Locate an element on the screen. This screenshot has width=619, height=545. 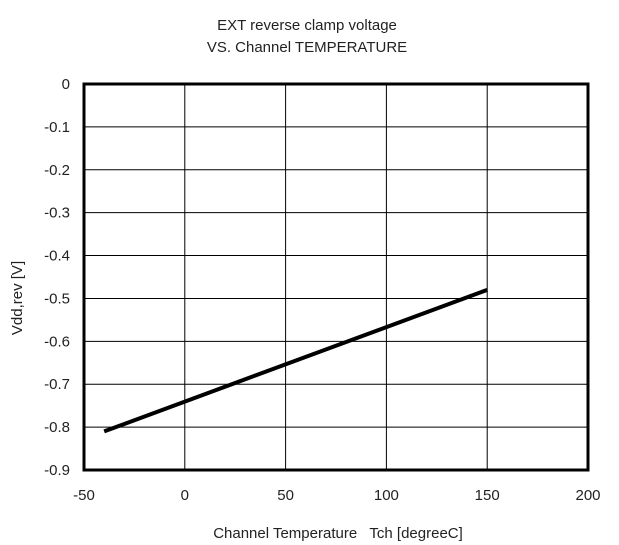
x-axis-label: Channel Temperature Tch [degreeC] is located at coordinates (338, 533).